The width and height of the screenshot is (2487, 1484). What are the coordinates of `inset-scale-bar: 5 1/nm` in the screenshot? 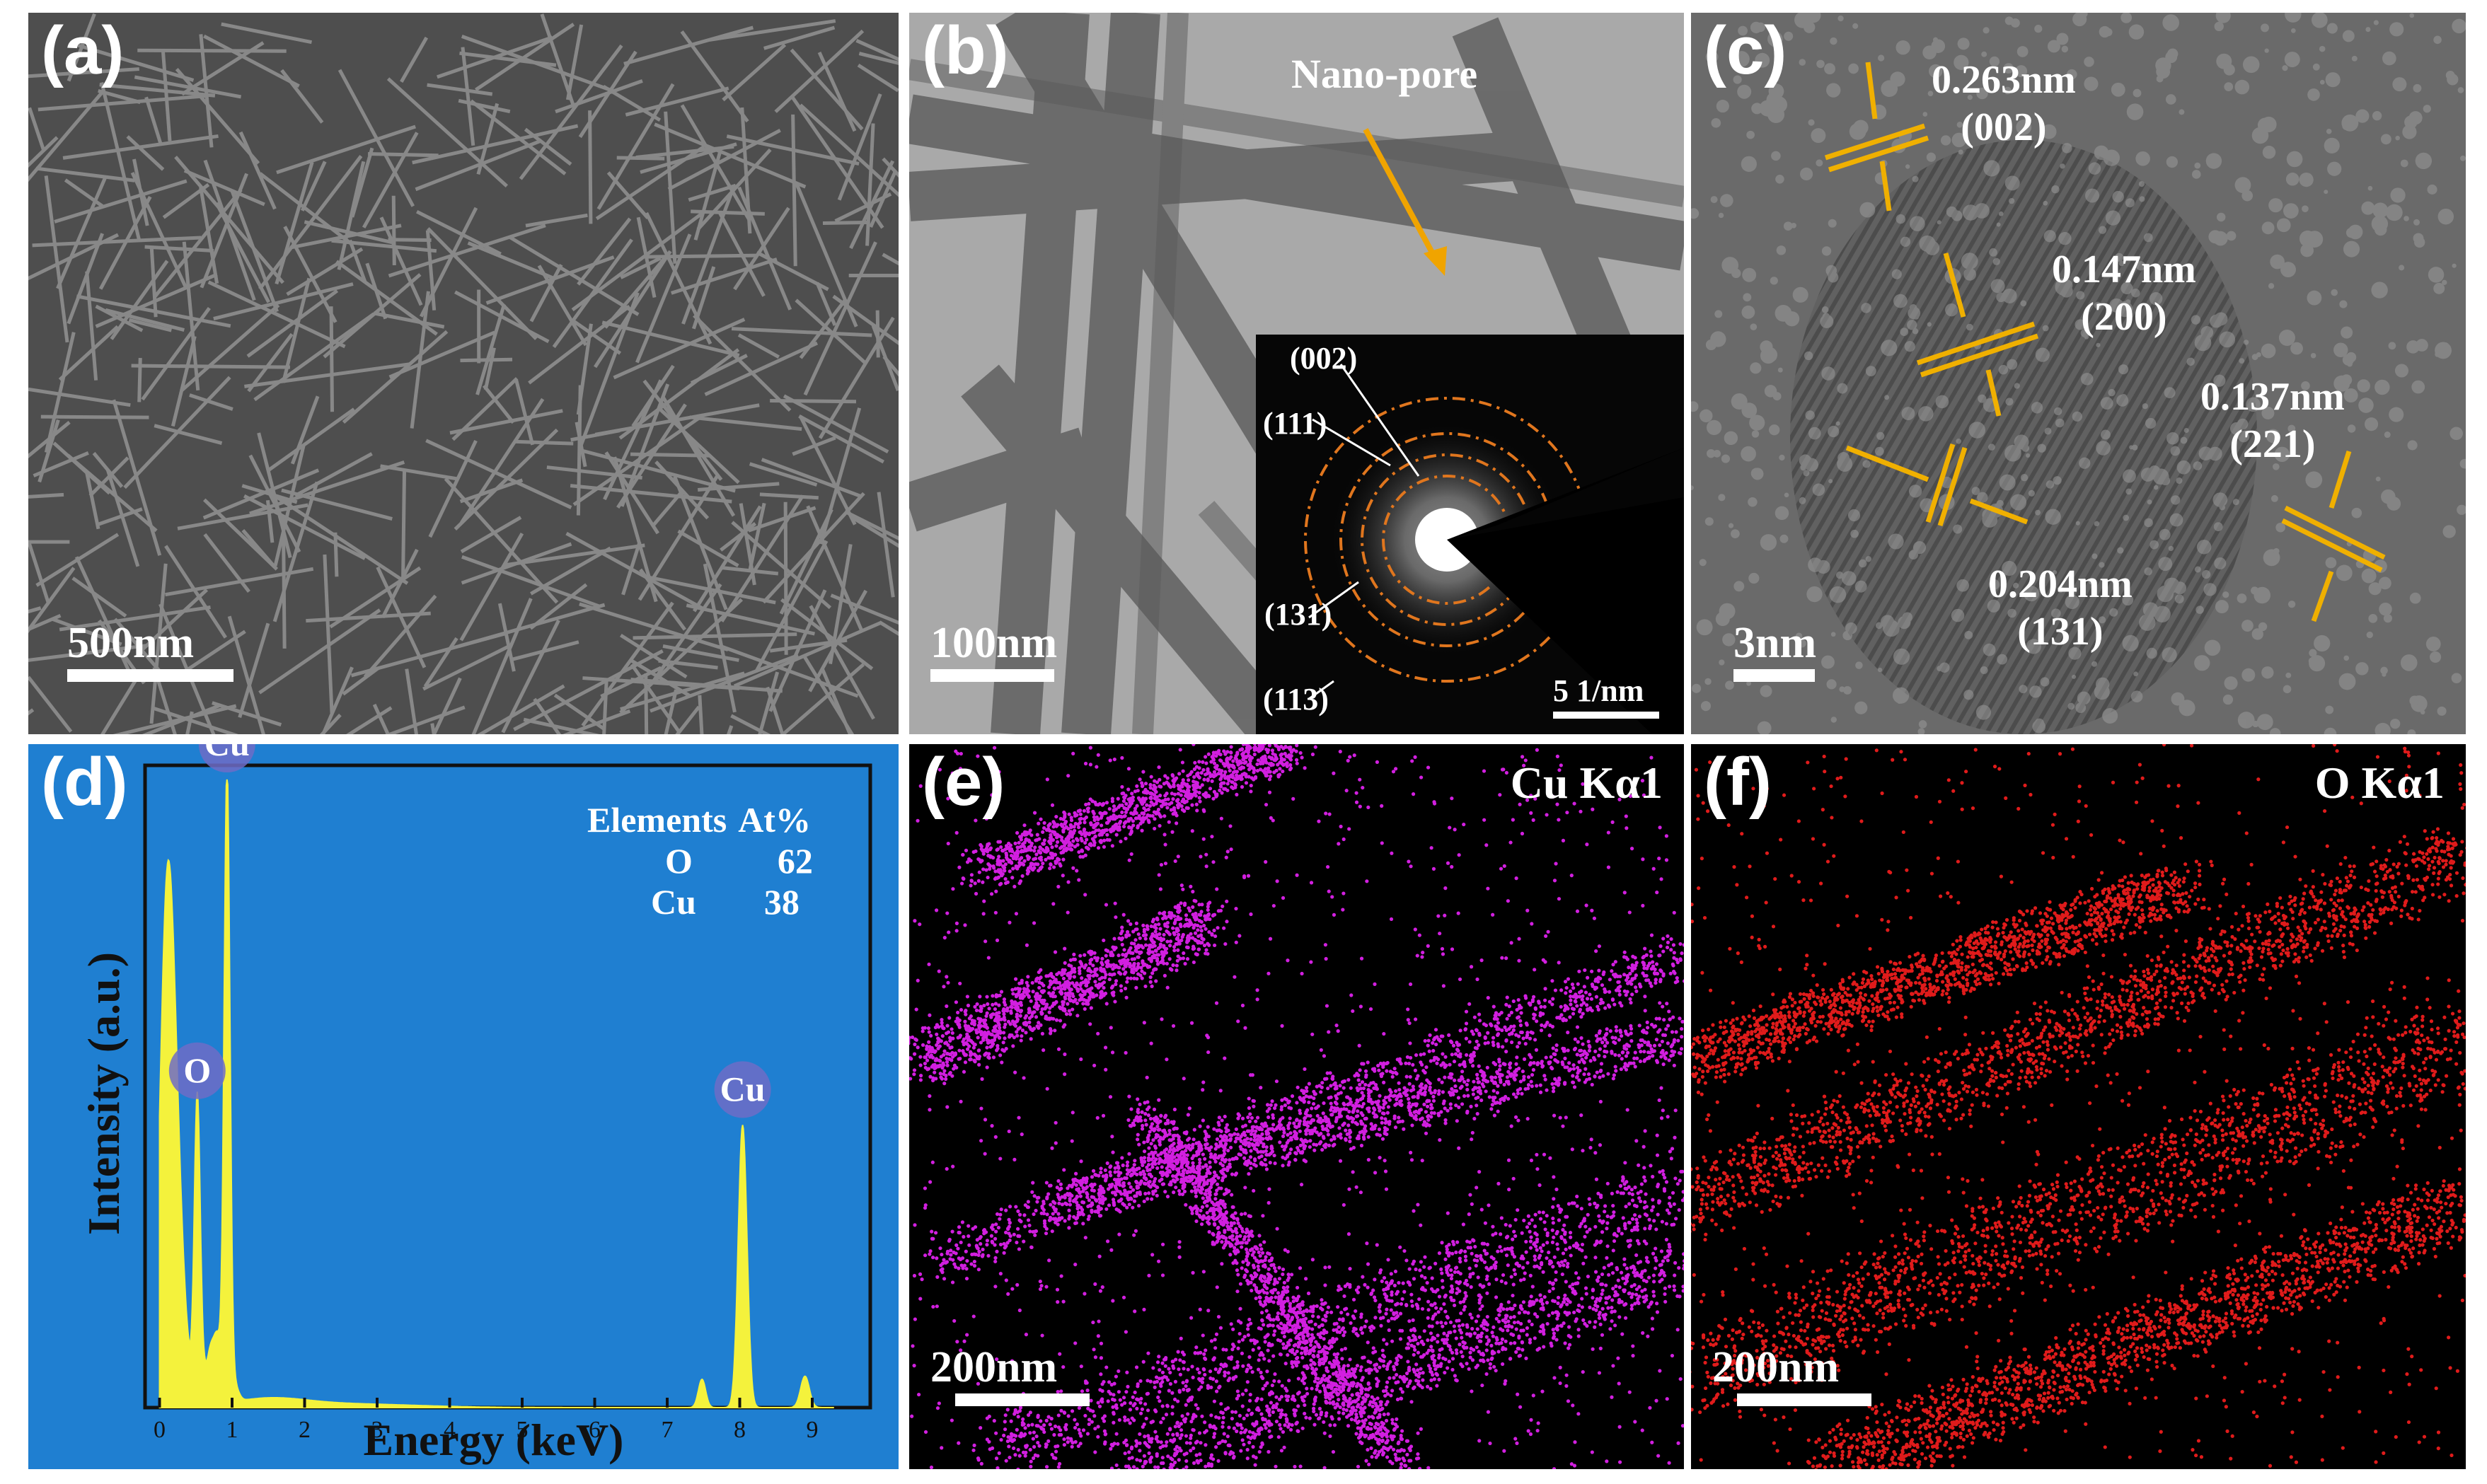 It's located at (1606, 696).